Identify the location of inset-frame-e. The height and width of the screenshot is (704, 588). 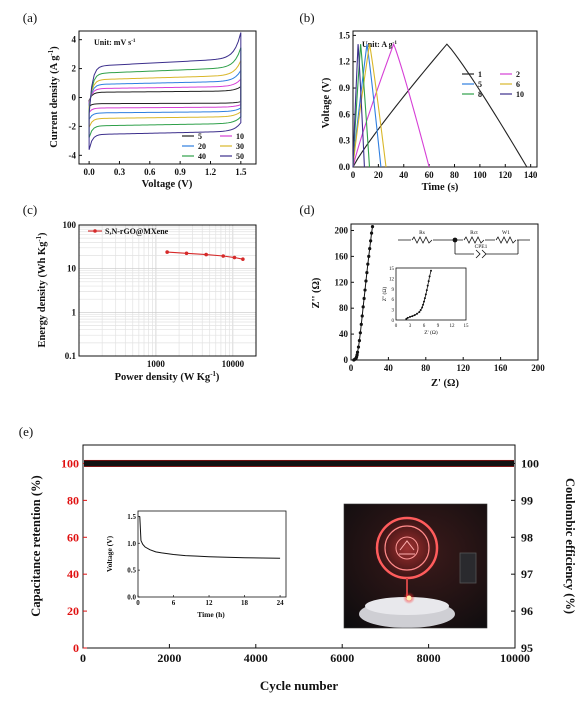
(212, 554).